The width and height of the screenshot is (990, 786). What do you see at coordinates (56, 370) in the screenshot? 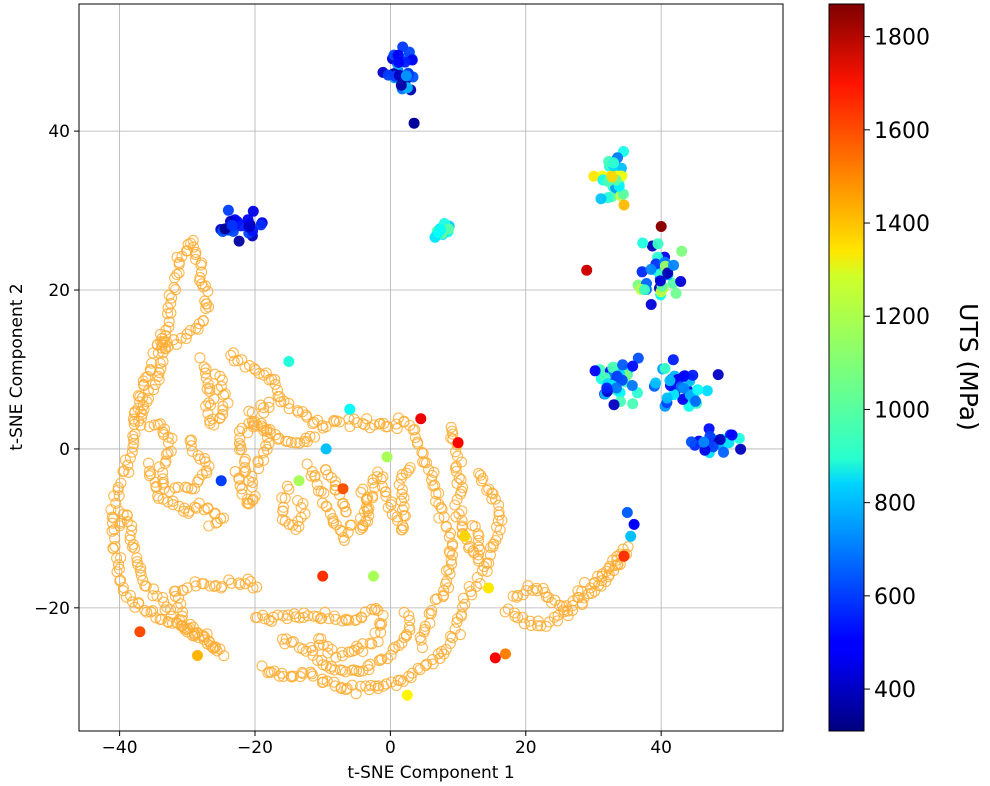
I see `y-ticks: −20 0 20 40` at bounding box center [56, 370].